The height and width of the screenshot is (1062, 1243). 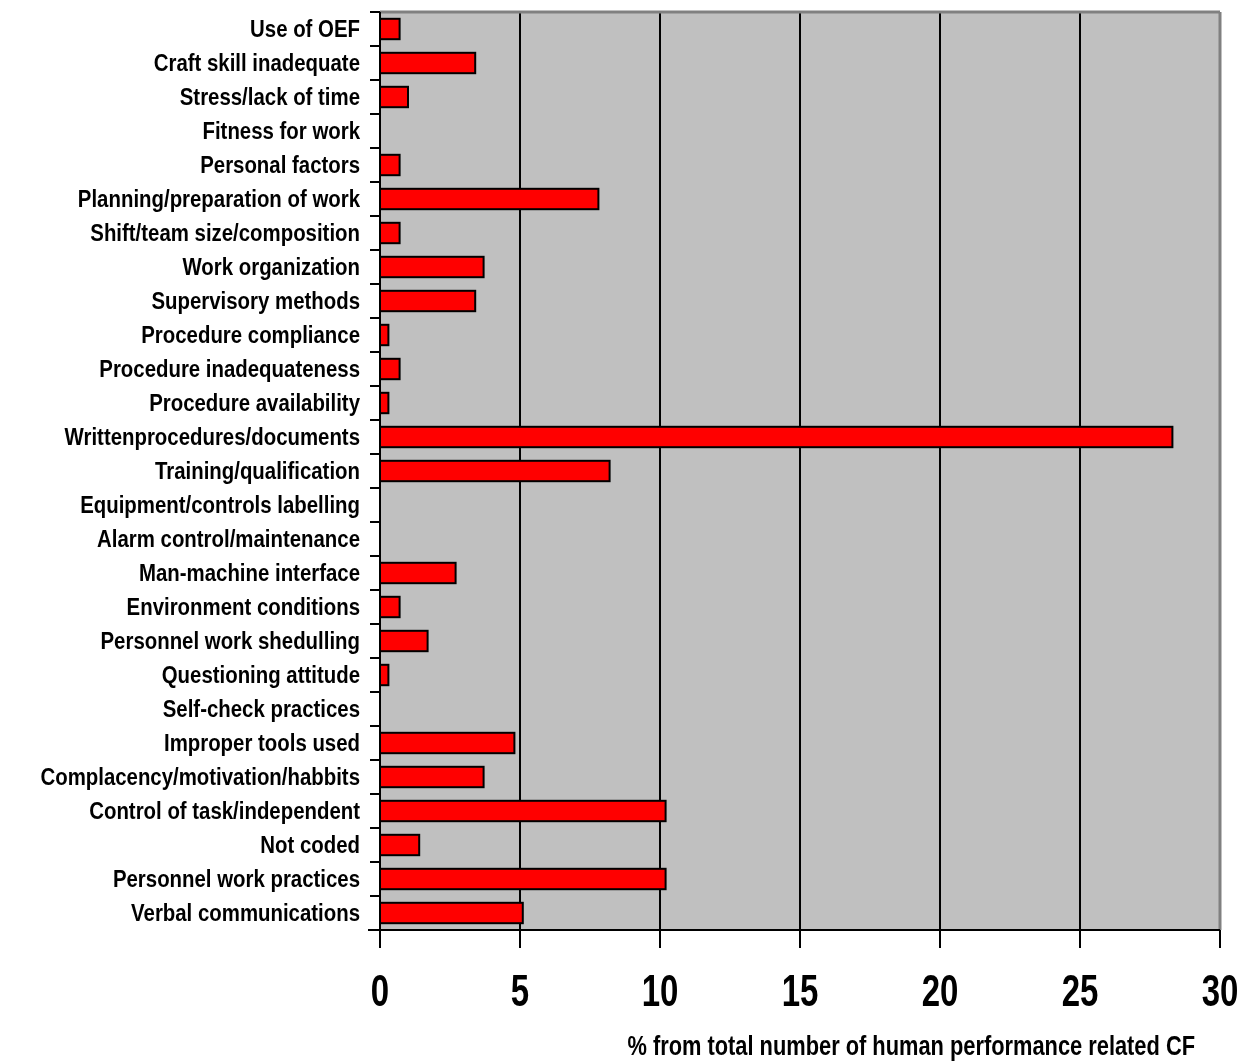 What do you see at coordinates (200, 777) in the screenshot?
I see `y-tick-label: Complacency/motivation/habbits` at bounding box center [200, 777].